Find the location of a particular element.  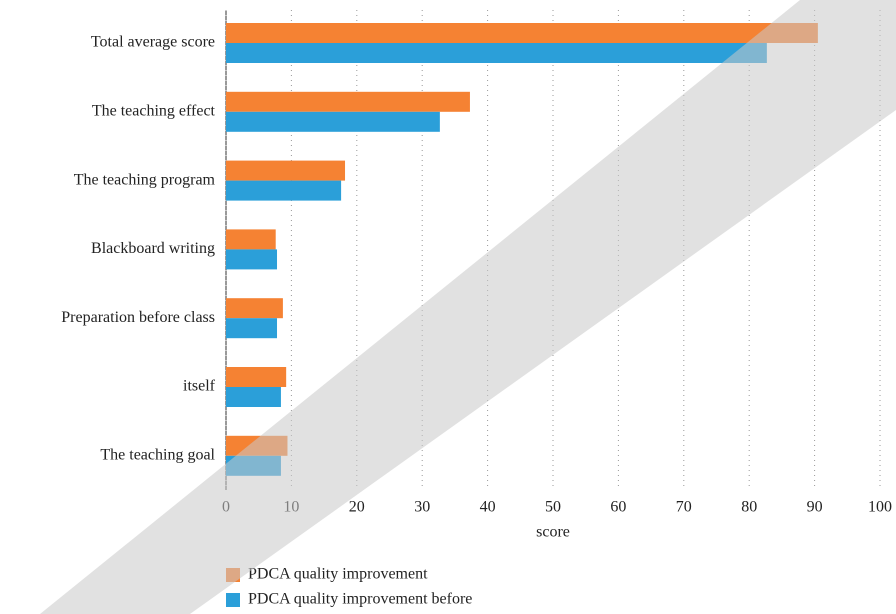

y-tick-label: Preparation before class is located at coordinates (138, 317).